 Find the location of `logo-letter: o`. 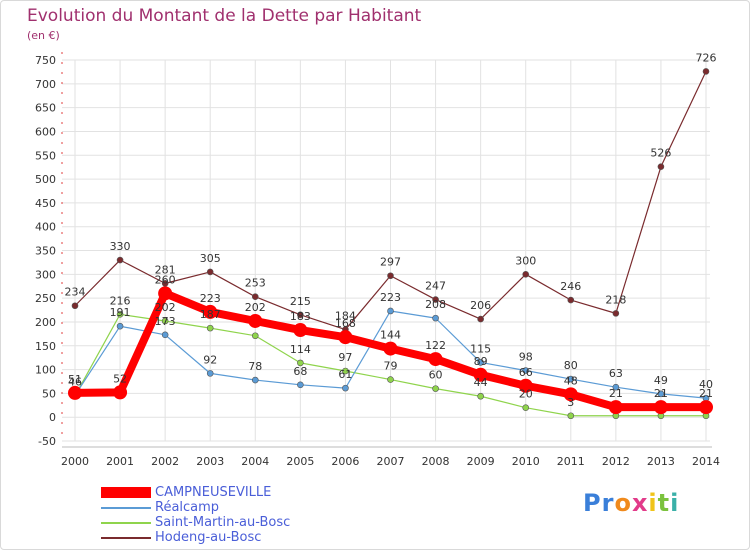

logo-letter: o is located at coordinates (623, 503).